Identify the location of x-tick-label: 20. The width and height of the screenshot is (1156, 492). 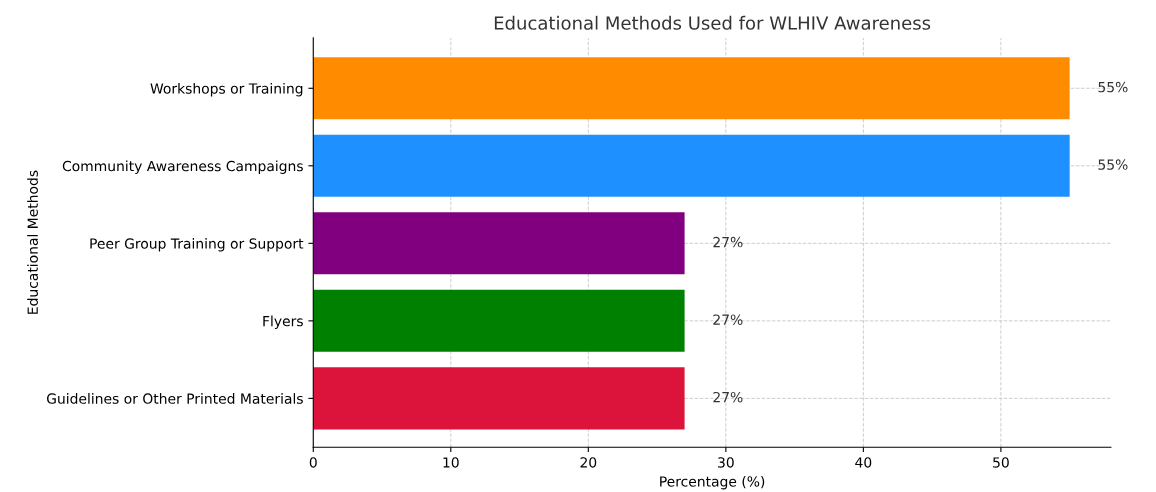
(588, 462).